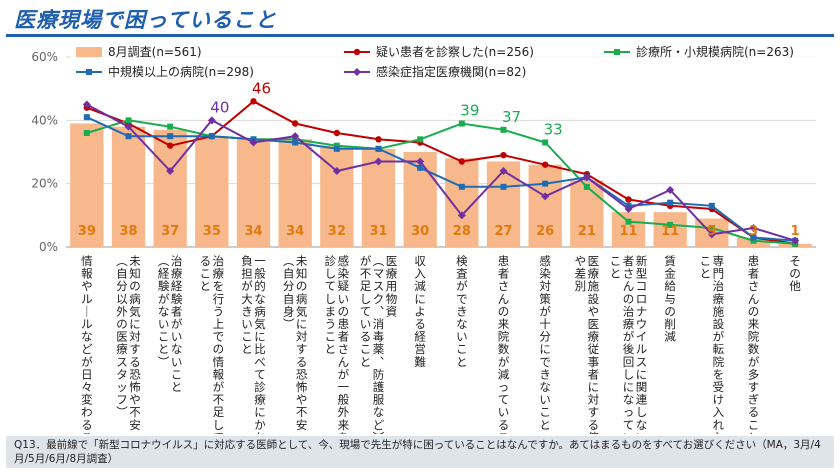  Describe the element at coordinates (260, 274) in the screenshot. I see `x-category-label: 般` at that location.